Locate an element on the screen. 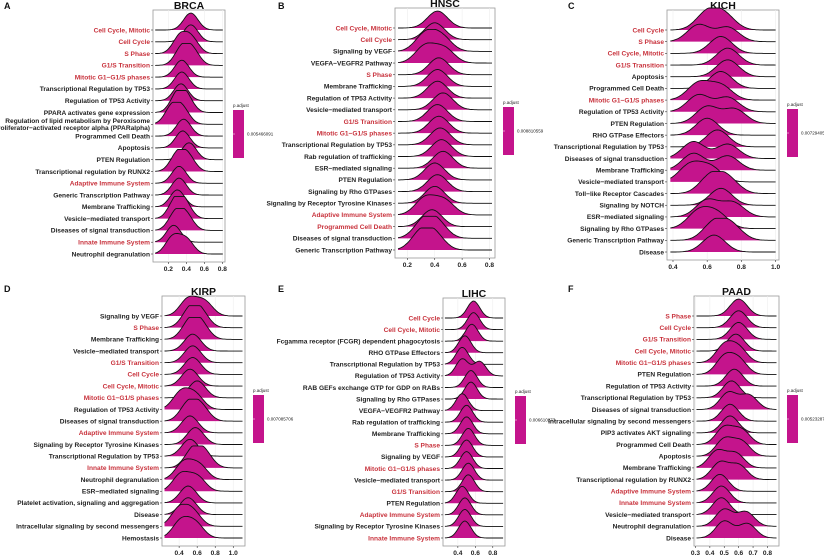 Image resolution: width=824 pixels, height=558 pixels. pathway-label: Disease is located at coordinates (651, 252).